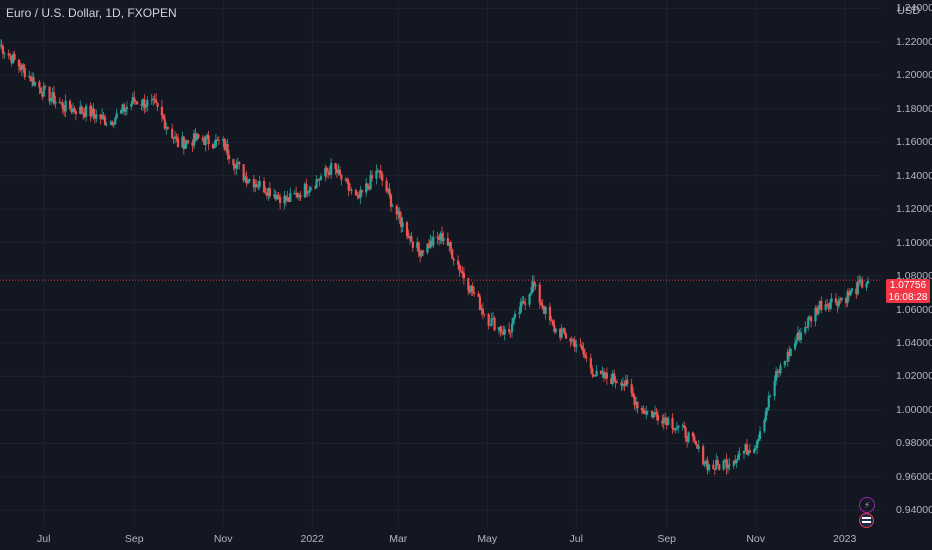  I want to click on flash-icon: ⚡, so click(867, 505).